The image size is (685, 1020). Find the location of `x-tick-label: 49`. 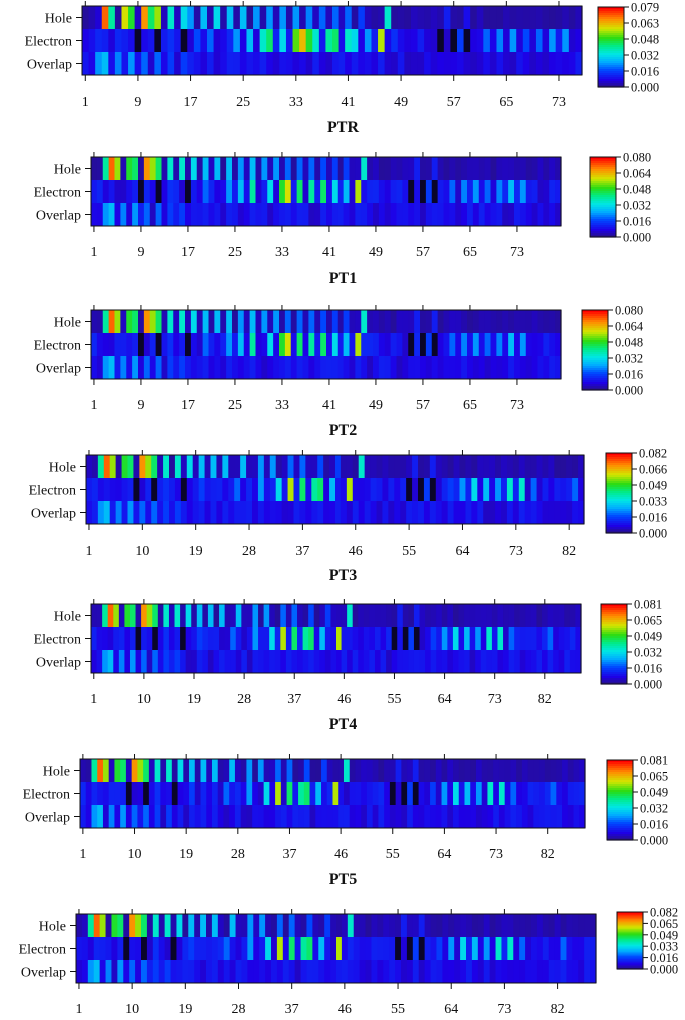

x-tick-label: 49 is located at coordinates (376, 252).